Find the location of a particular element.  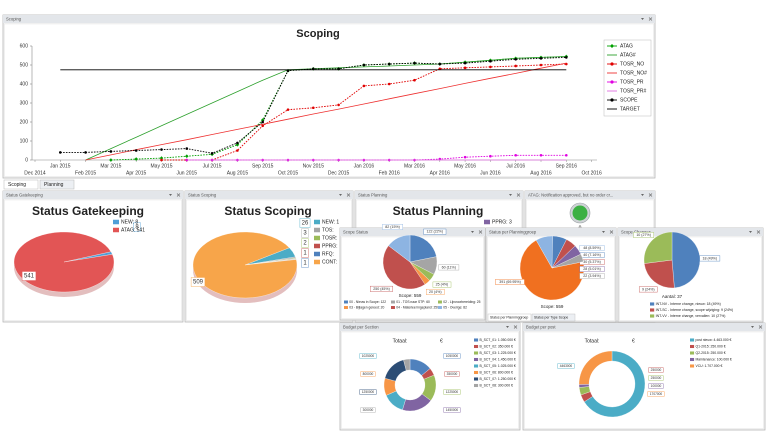

data-label: 48 (8.59%) is located at coordinates (592, 248).